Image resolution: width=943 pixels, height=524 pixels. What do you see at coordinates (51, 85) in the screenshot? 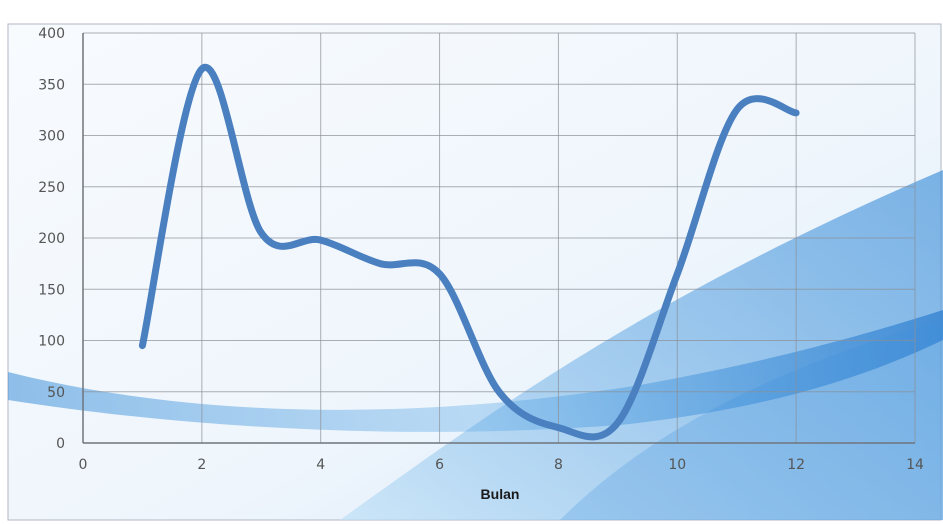
I see `y-tick-label: 350` at bounding box center [51, 85].